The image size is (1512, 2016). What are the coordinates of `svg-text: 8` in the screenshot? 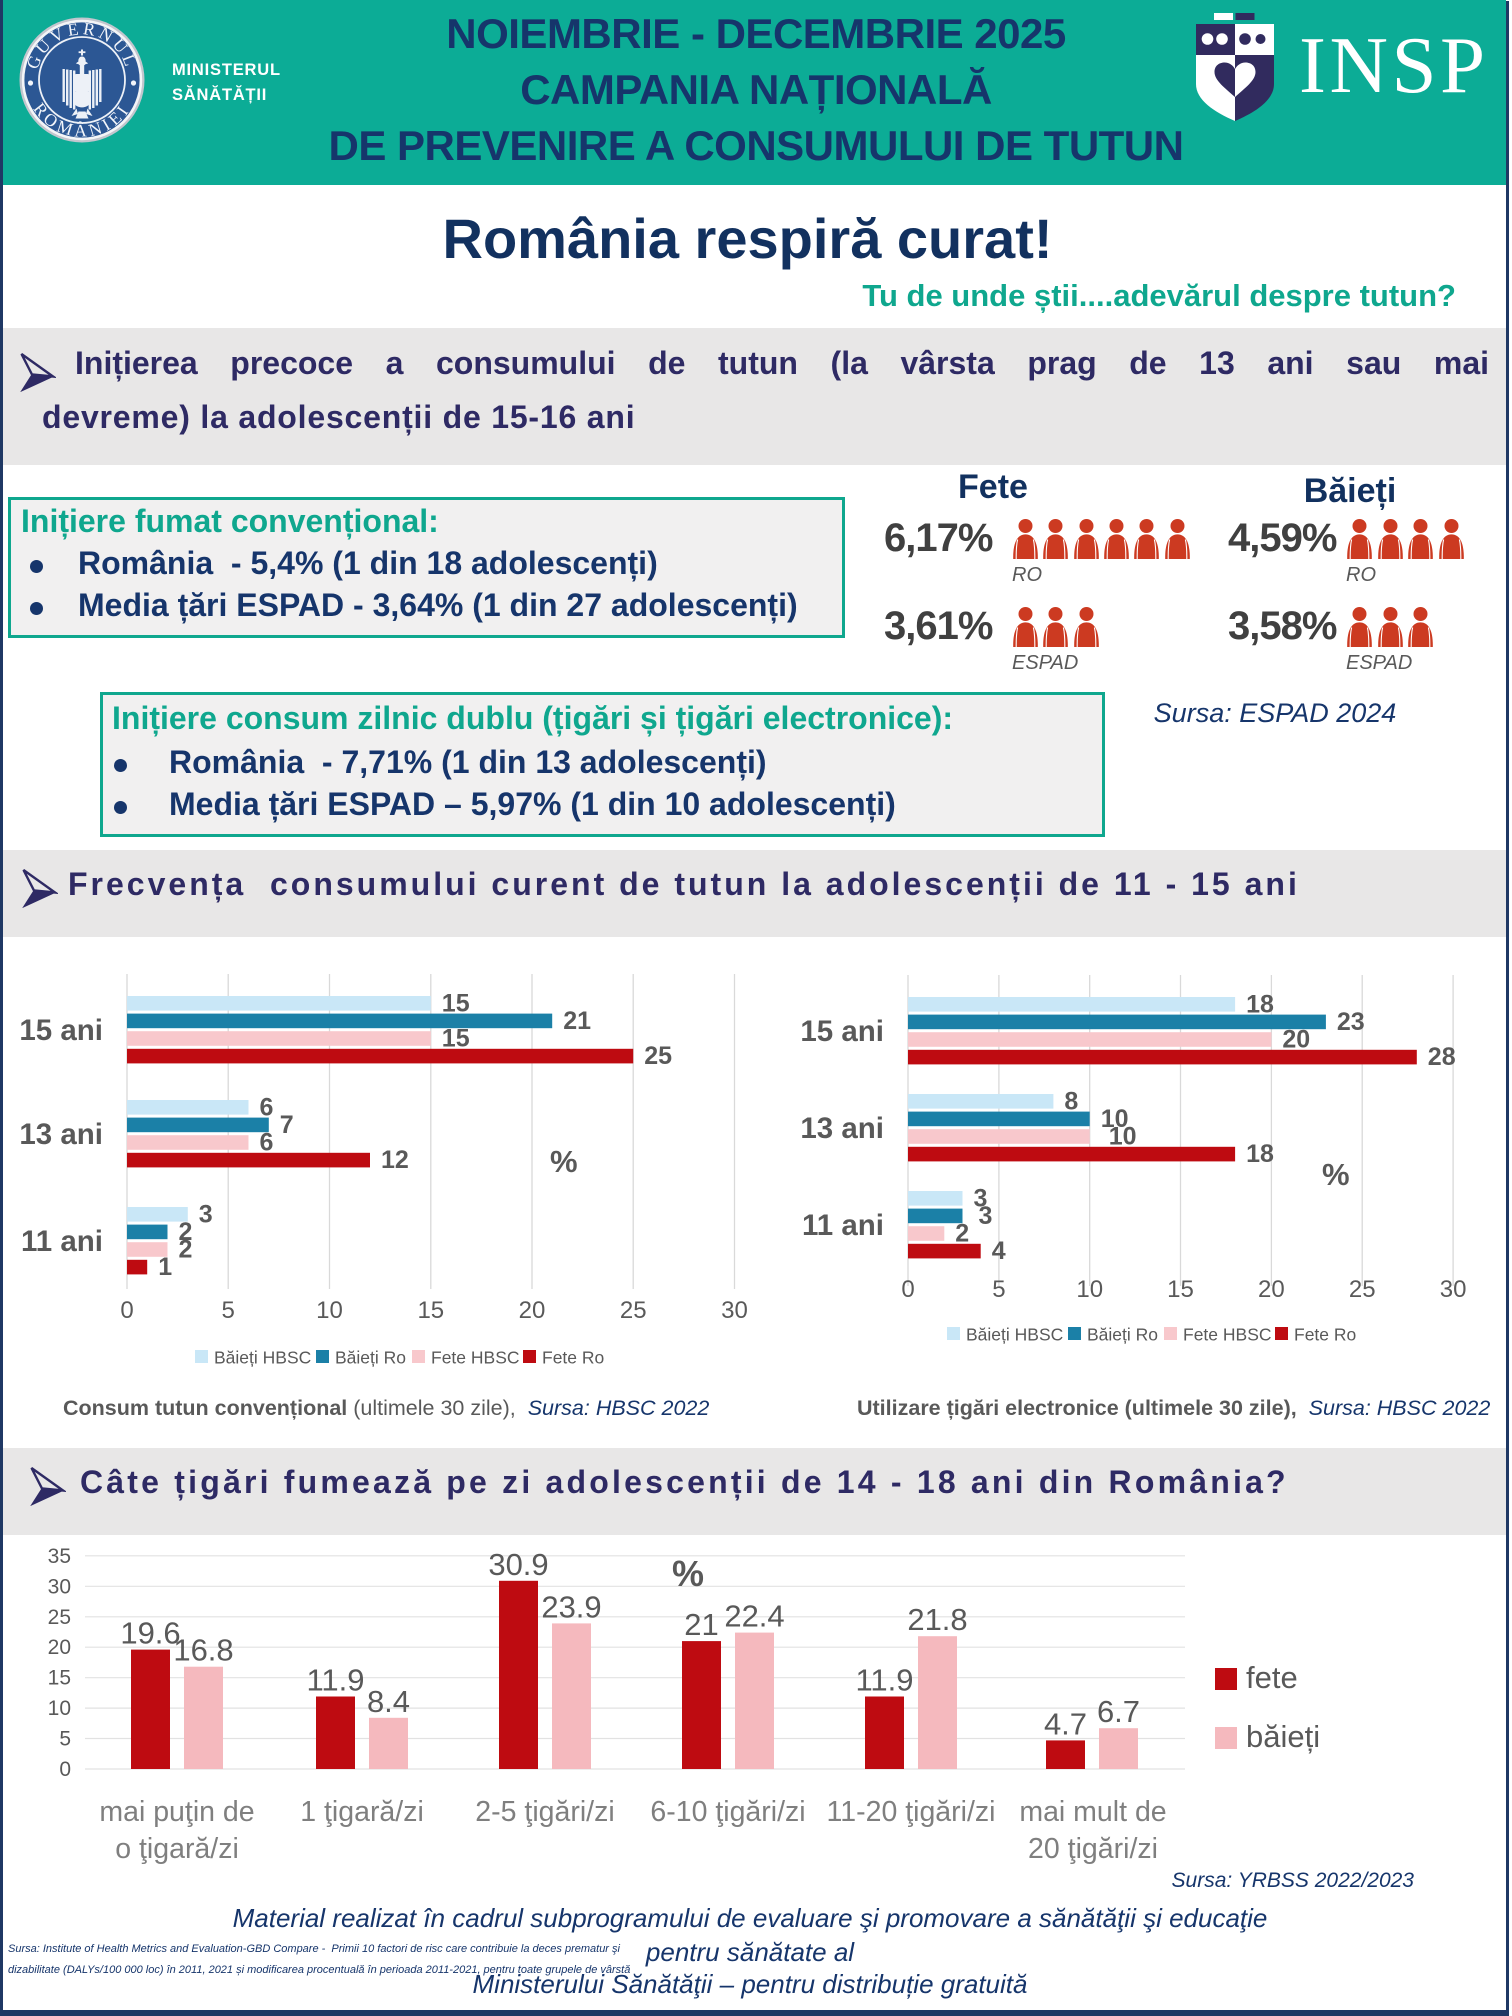 It's located at (1071, 1101).